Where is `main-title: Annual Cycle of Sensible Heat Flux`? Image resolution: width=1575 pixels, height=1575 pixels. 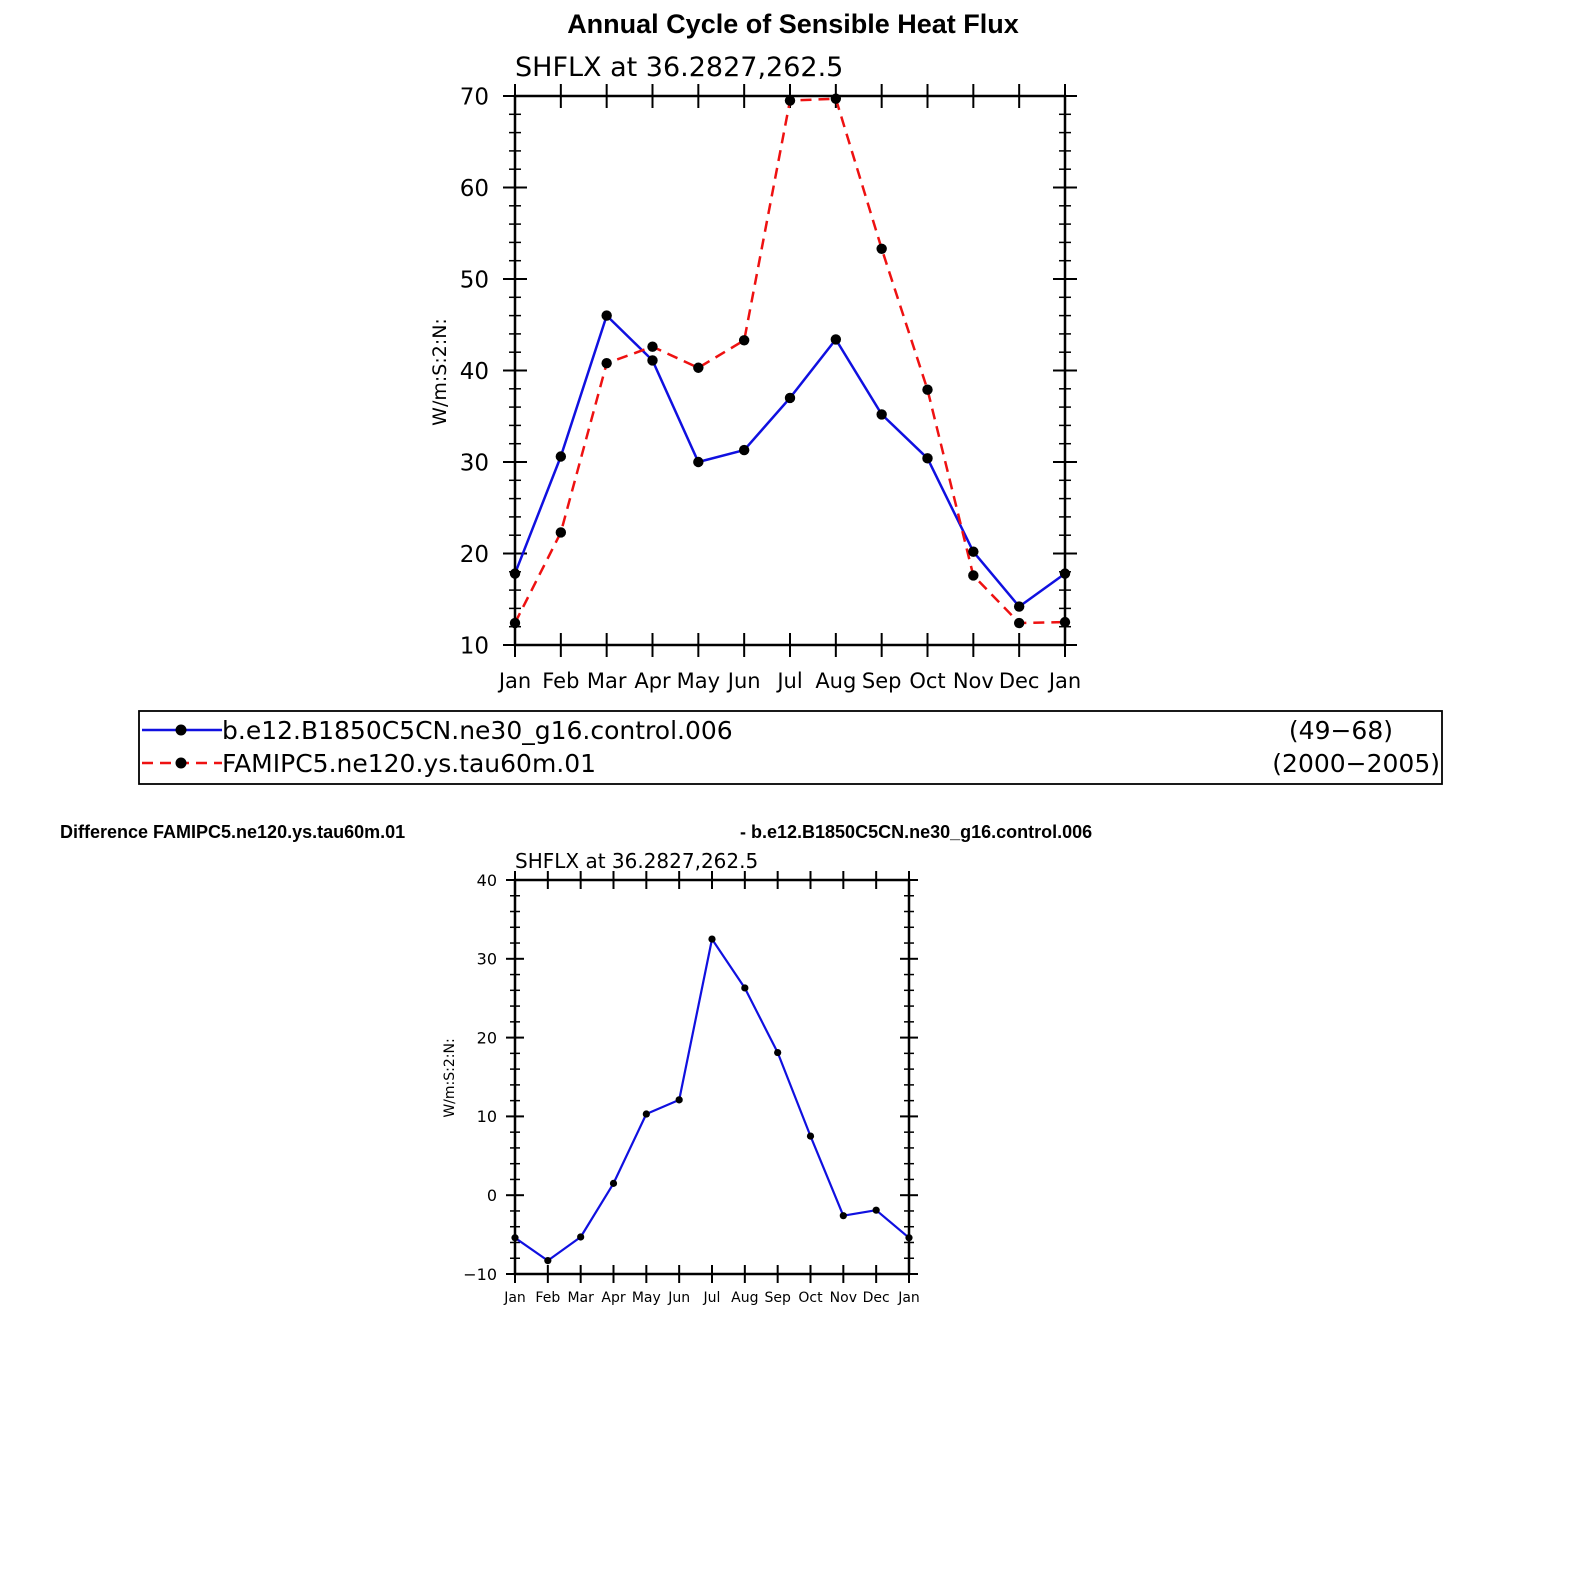 main-title: Annual Cycle of Sensible Heat Flux is located at coordinates (793, 24).